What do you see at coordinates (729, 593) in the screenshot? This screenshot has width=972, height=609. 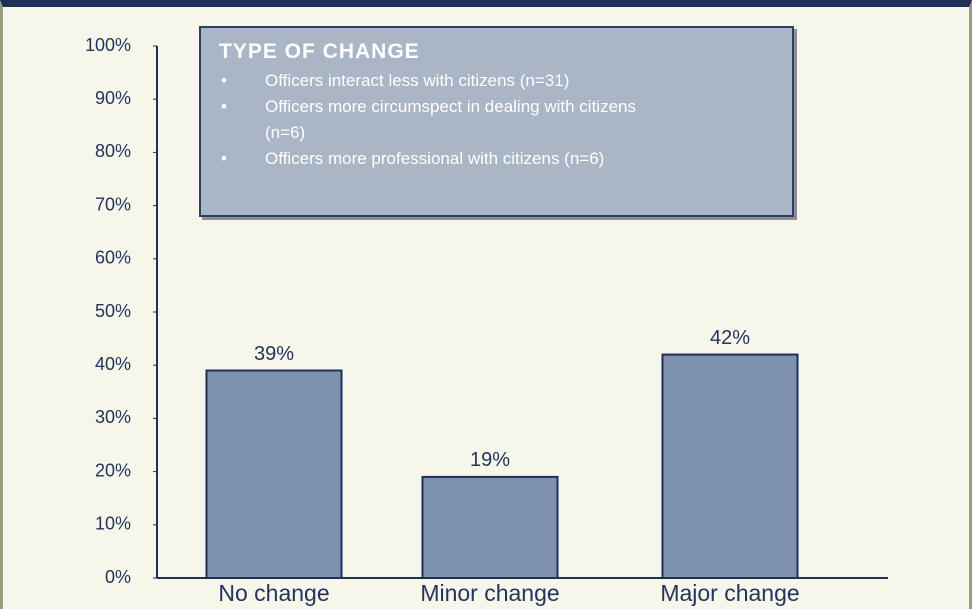 I see `x-tick-label: Major change` at bounding box center [729, 593].